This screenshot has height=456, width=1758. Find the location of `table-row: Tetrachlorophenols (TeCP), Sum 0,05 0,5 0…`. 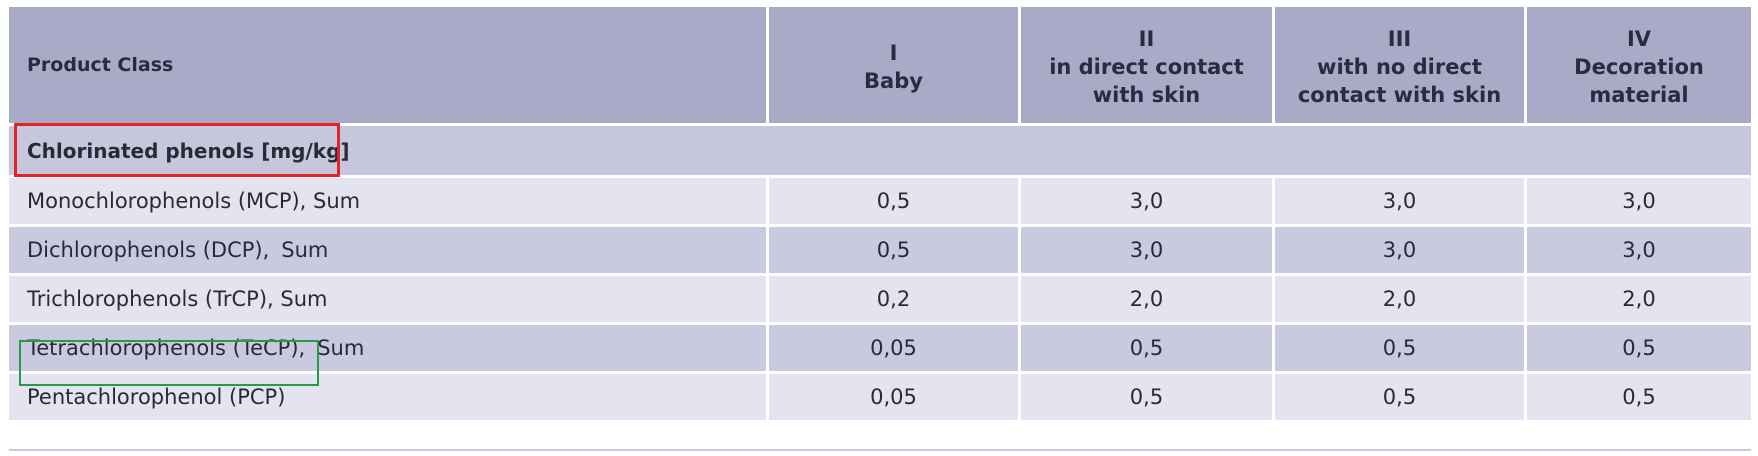

table-row: Tetrachlorophenols (TeCP), Sum 0,05 0,5 0… is located at coordinates (880, 349).